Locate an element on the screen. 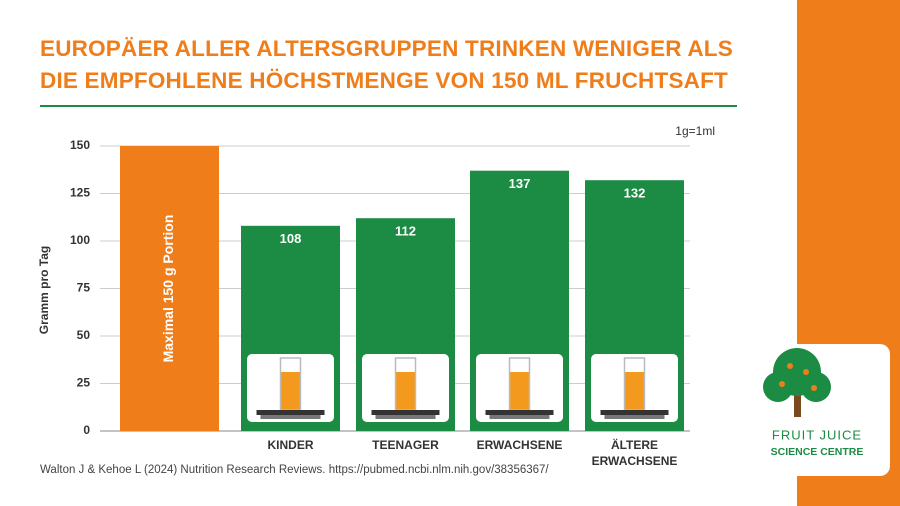  y-tick-label: 25 is located at coordinates (84, 383).